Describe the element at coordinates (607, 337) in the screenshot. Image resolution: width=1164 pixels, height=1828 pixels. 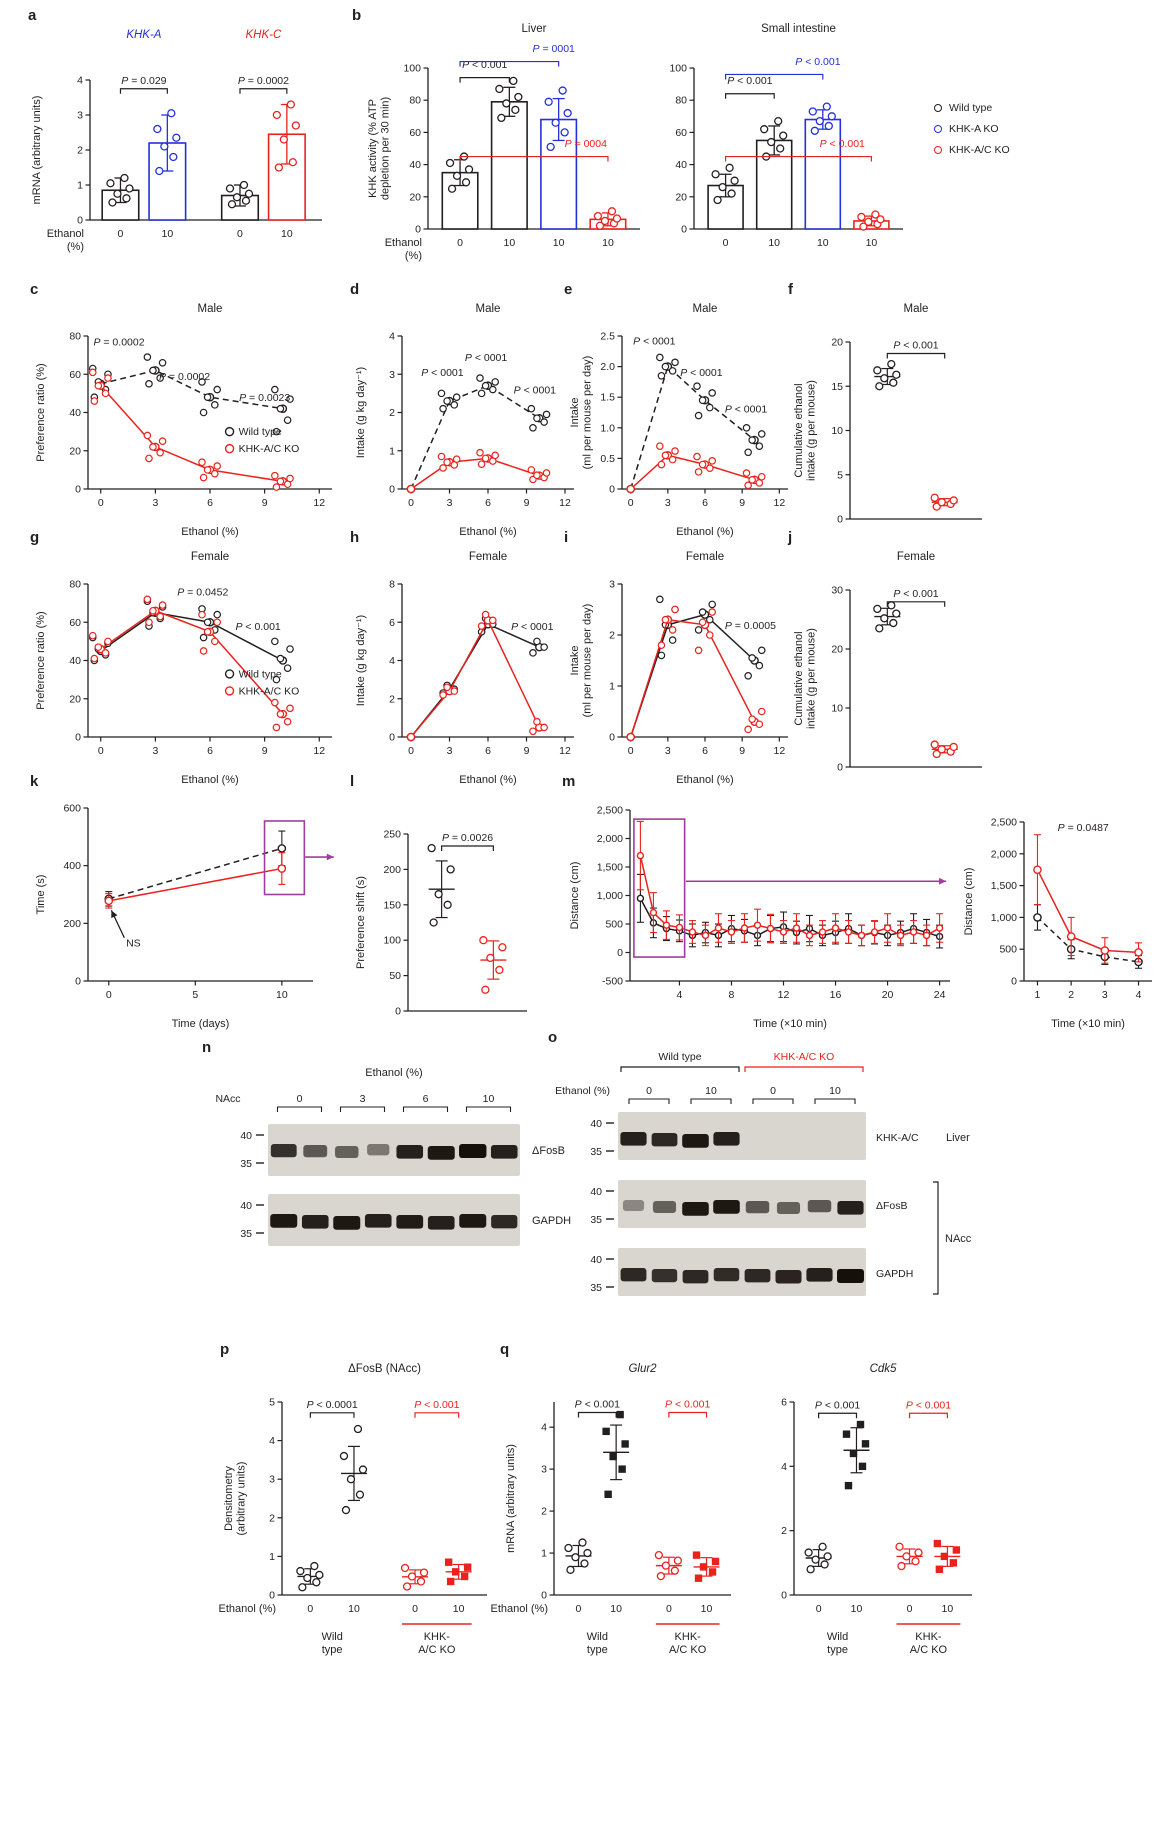
I see `y-tick-label: 2.5` at that location.